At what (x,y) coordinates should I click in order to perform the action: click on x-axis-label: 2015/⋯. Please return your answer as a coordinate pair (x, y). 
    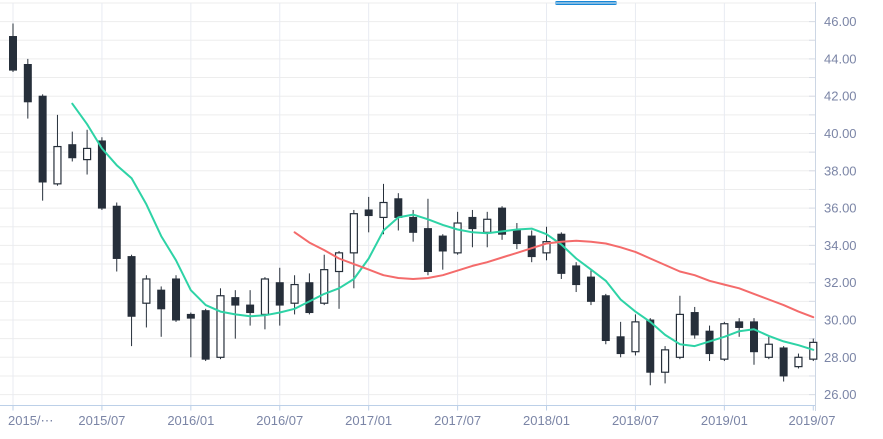
    Looking at the image, I should click on (31, 420).